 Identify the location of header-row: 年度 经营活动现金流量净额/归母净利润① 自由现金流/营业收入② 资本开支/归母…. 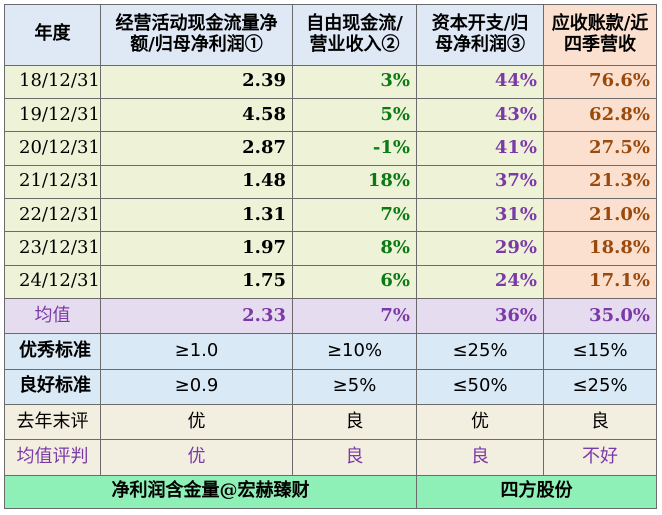
(330, 35).